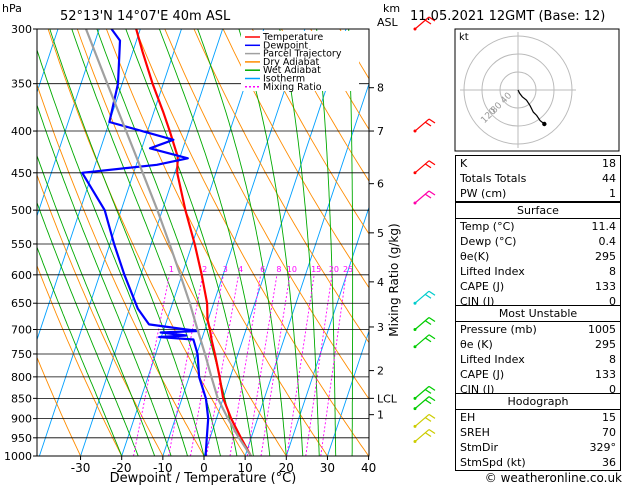 Image resolution: width=629 pixels, height=486 pixels. Describe the element at coordinates (612, 301) in the screenshot. I see `surface-value: 0` at that location.